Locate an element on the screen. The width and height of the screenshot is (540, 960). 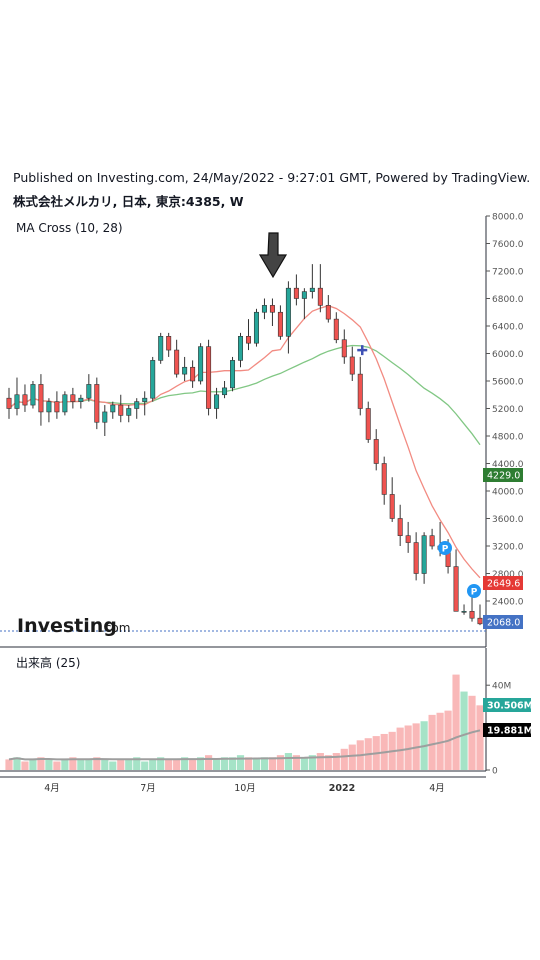
price-tick-label: 4000.0 is located at coordinates (508, 493).